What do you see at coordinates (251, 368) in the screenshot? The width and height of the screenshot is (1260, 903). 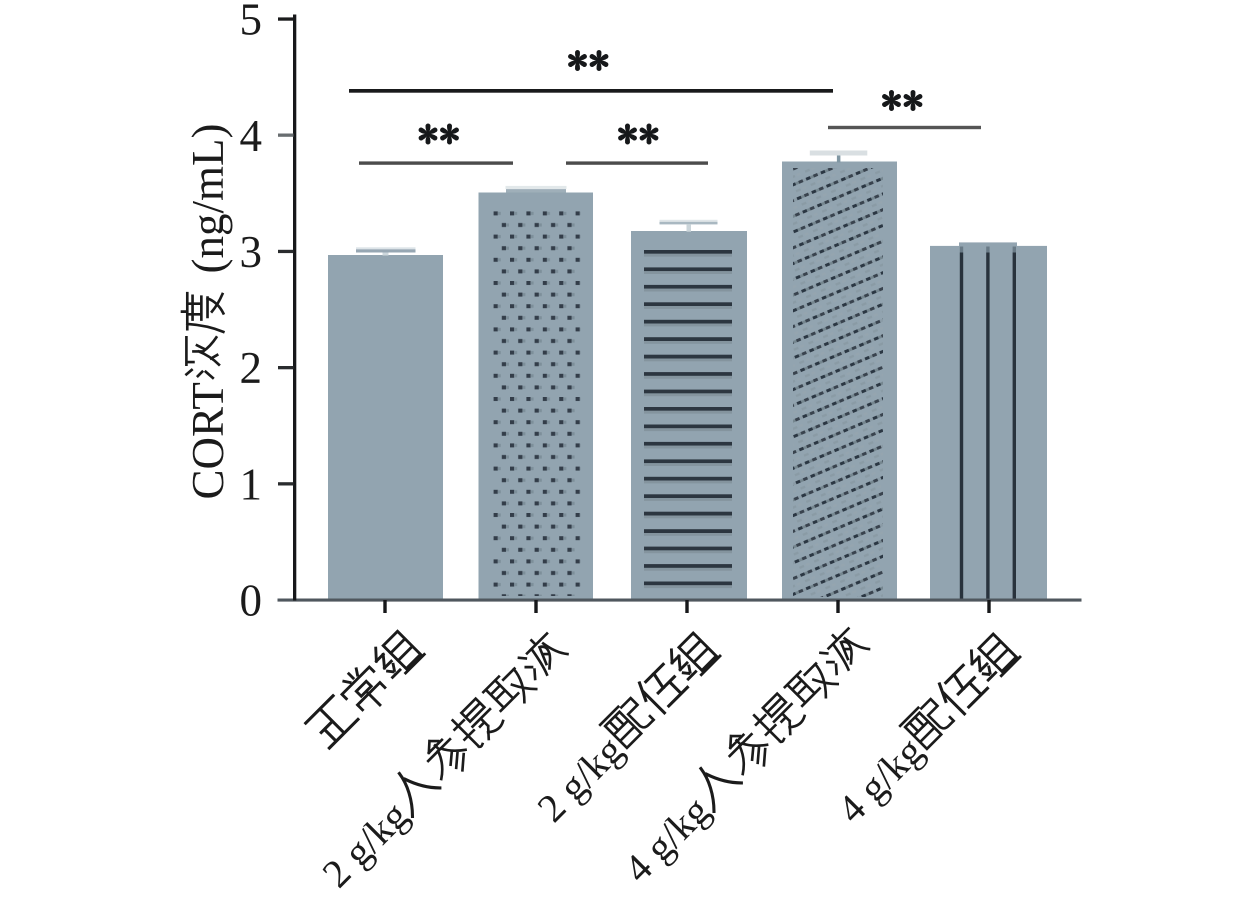 I see `svg-text: 2` at bounding box center [251, 368].